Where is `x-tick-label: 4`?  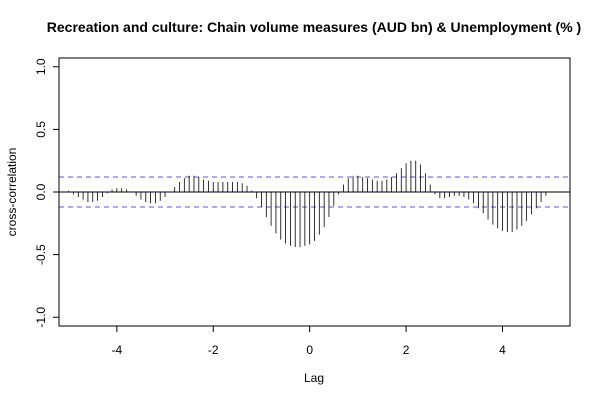 x-tick-label: 4 is located at coordinates (502, 350).